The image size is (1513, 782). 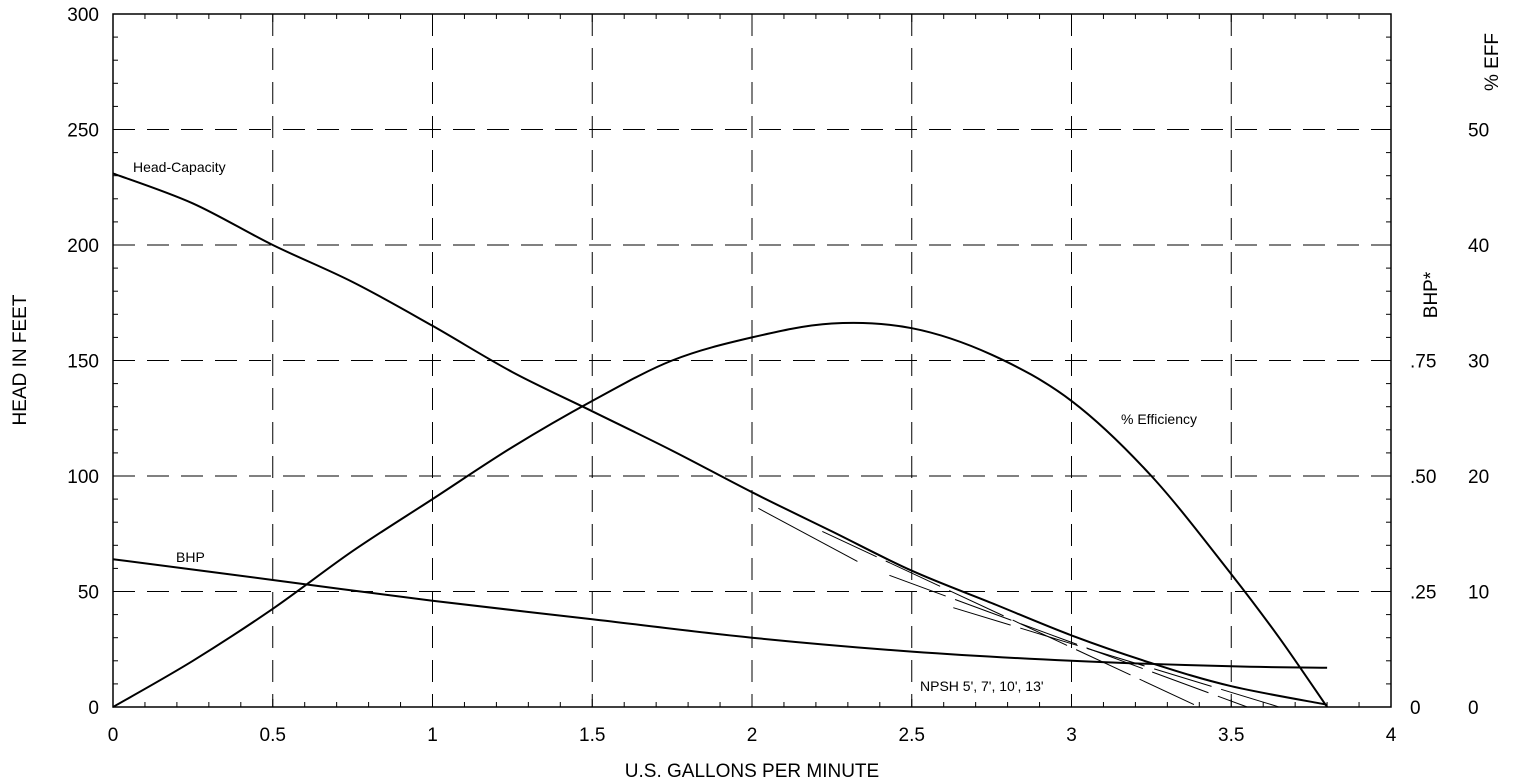 What do you see at coordinates (752, 771) in the screenshot?
I see `x-axis-title: U.S. GALLONS PER MINUTE` at bounding box center [752, 771].